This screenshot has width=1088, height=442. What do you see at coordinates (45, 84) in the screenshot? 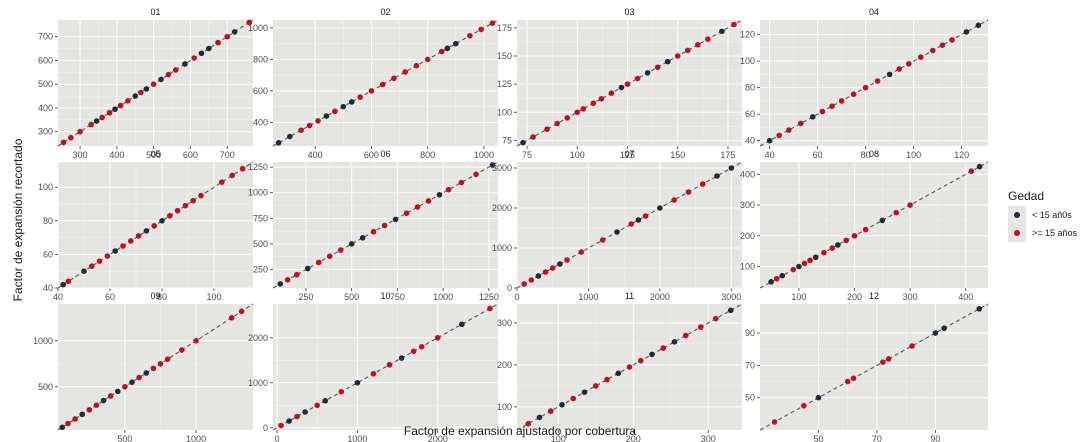
I see `y-tick-label: 500` at bounding box center [45, 84].